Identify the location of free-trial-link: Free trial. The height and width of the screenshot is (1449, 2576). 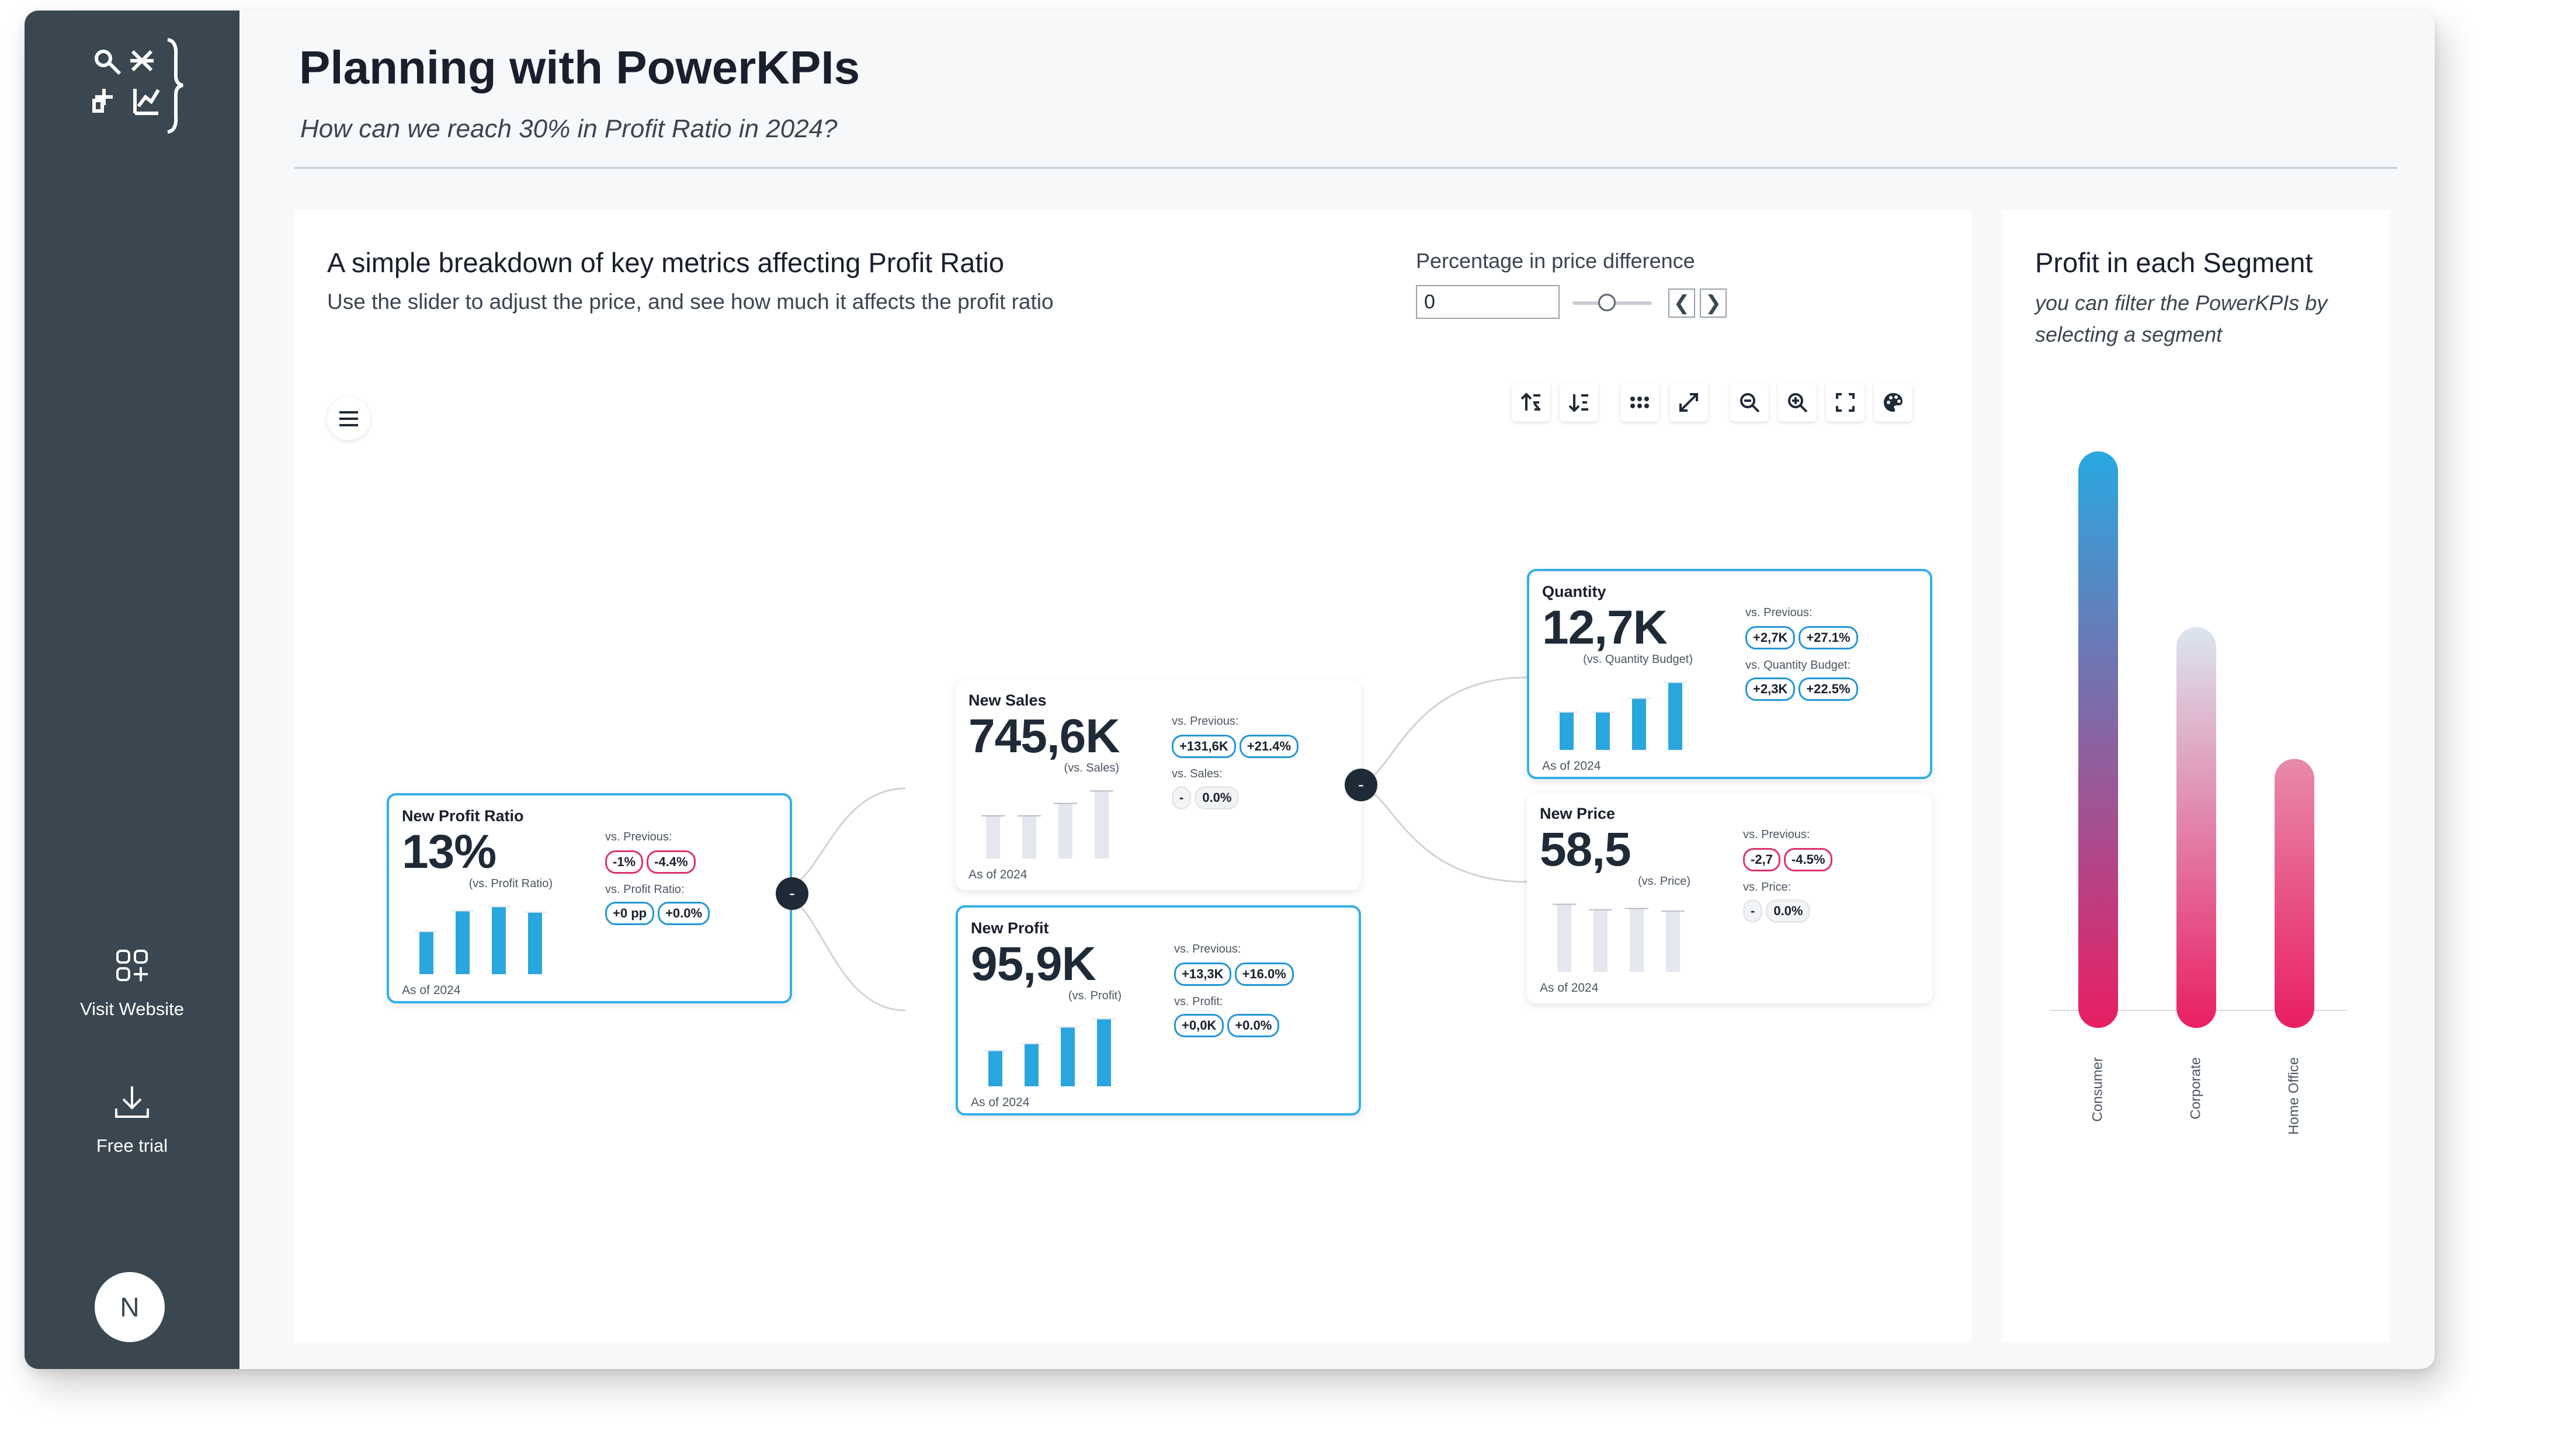
(132, 1119).